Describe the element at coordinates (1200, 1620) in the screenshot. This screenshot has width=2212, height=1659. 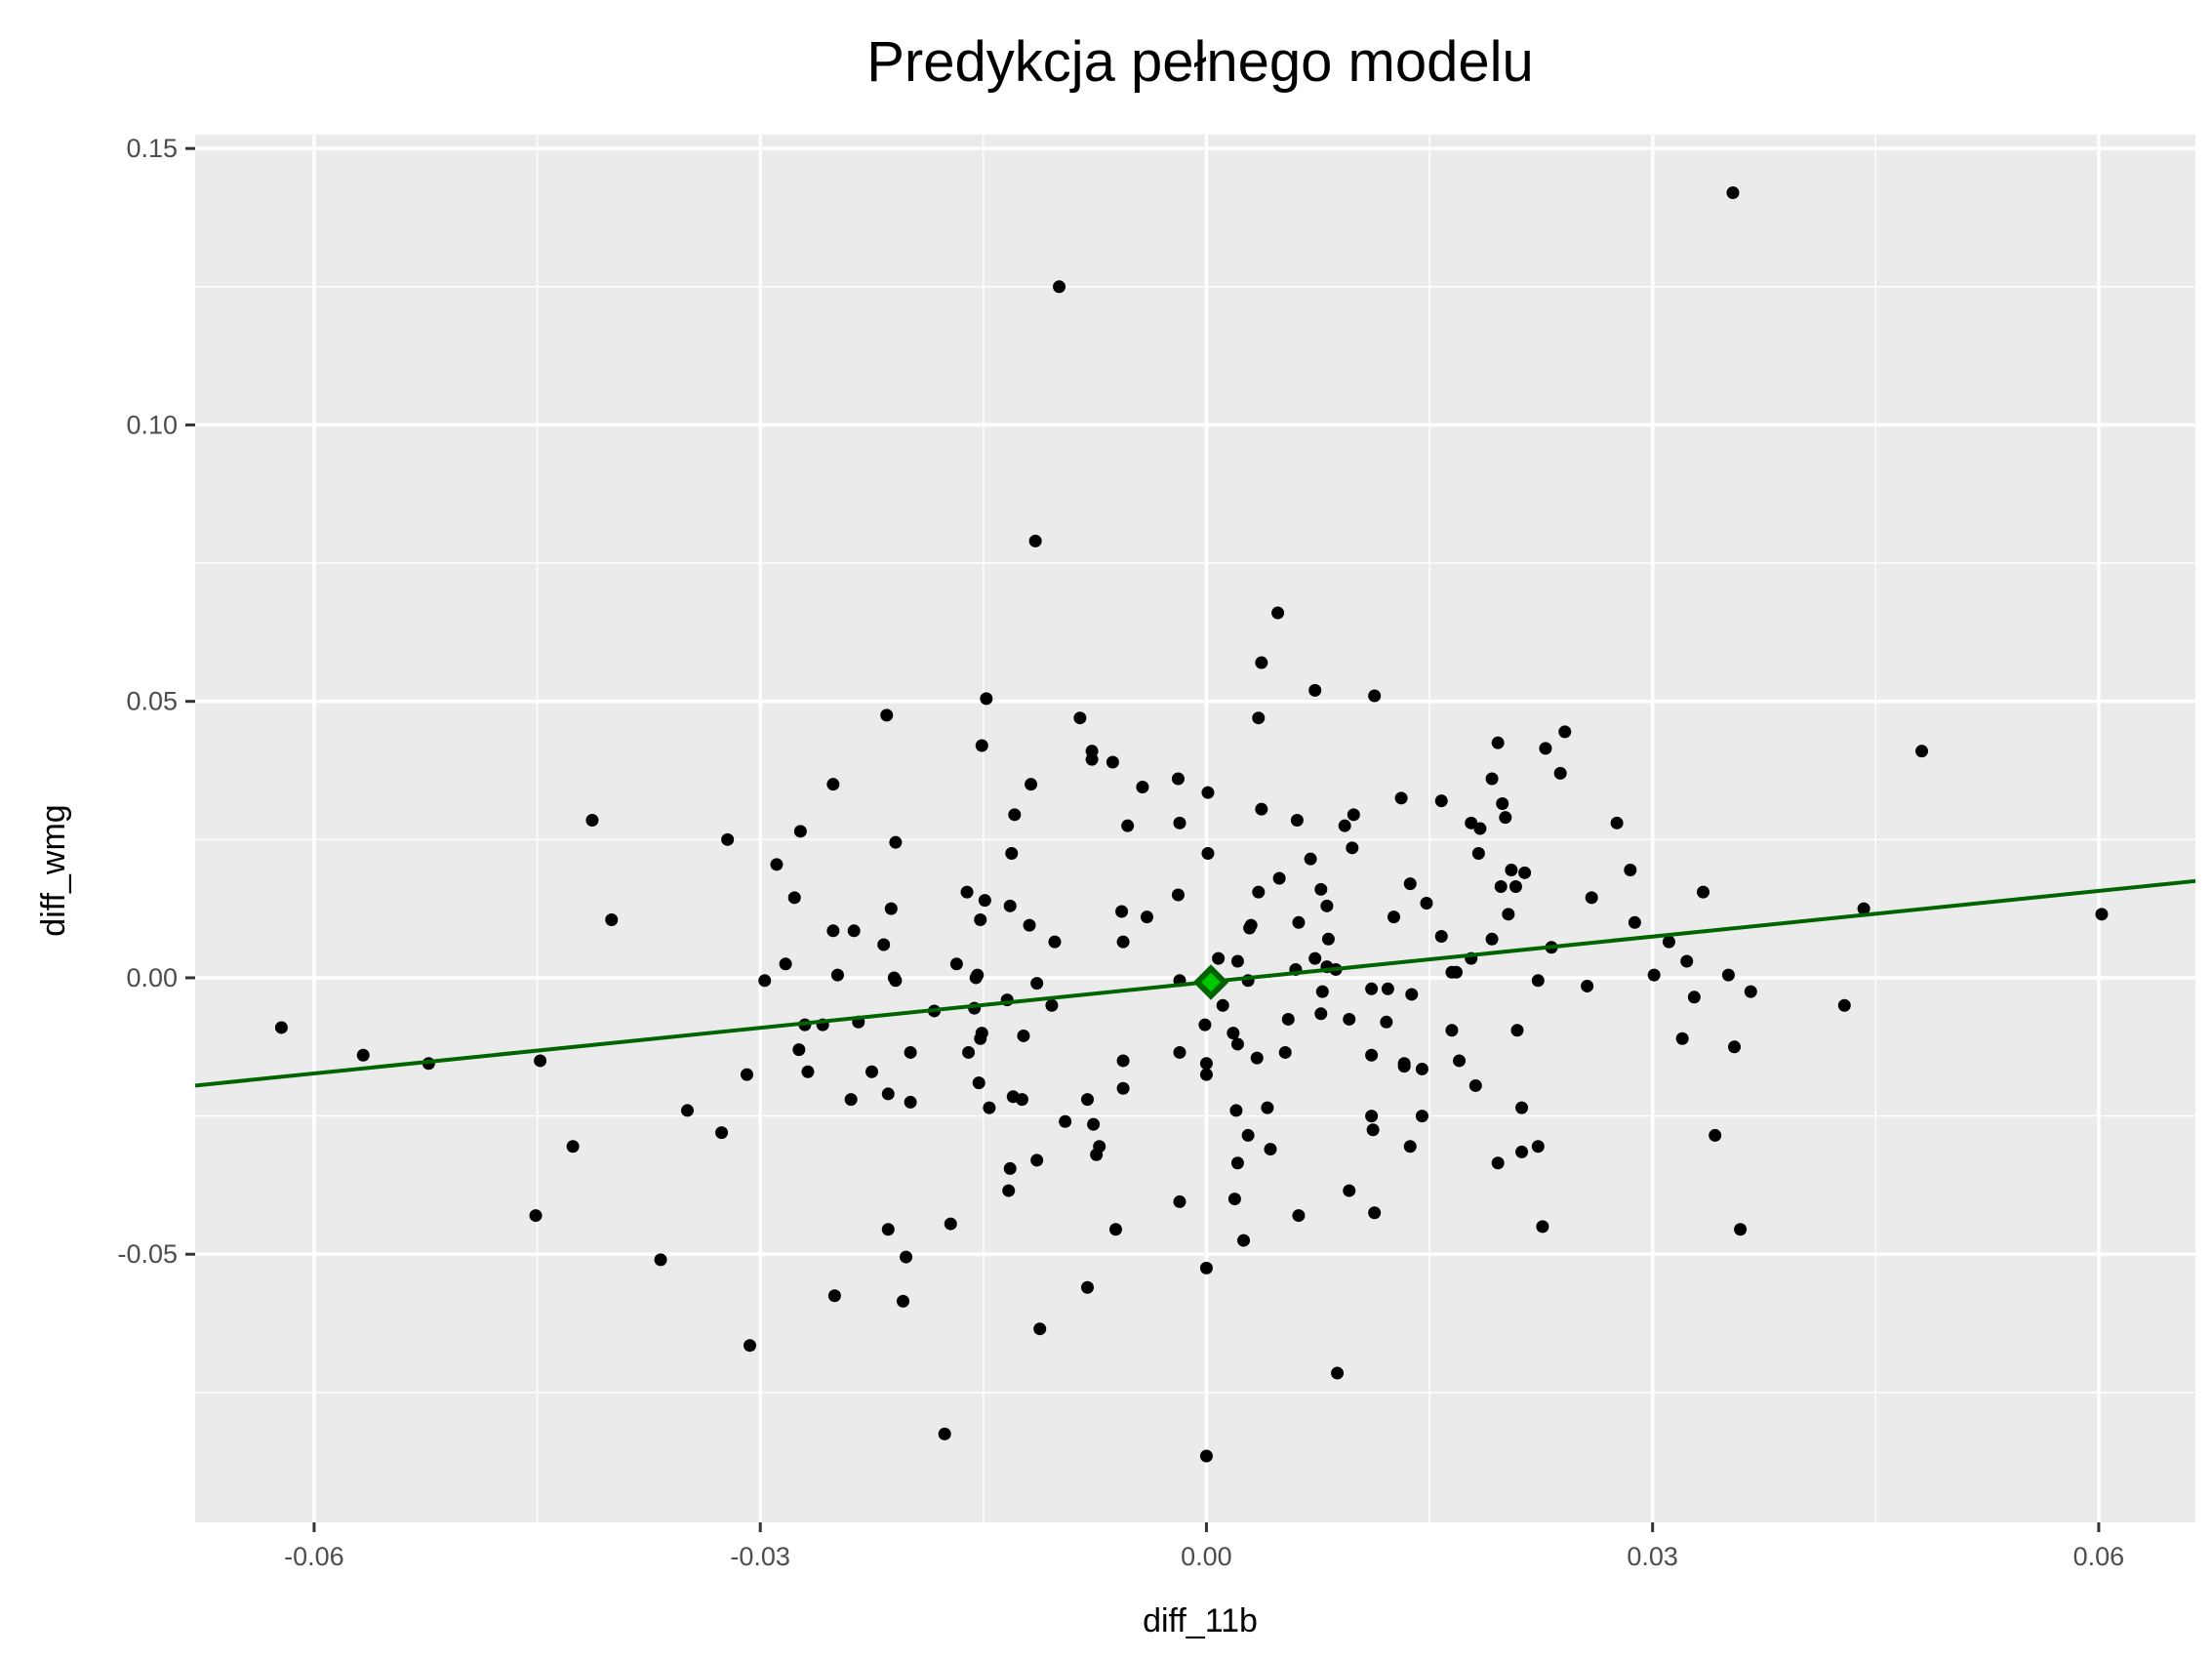
I see `x-axis-title: diff_11b` at that location.